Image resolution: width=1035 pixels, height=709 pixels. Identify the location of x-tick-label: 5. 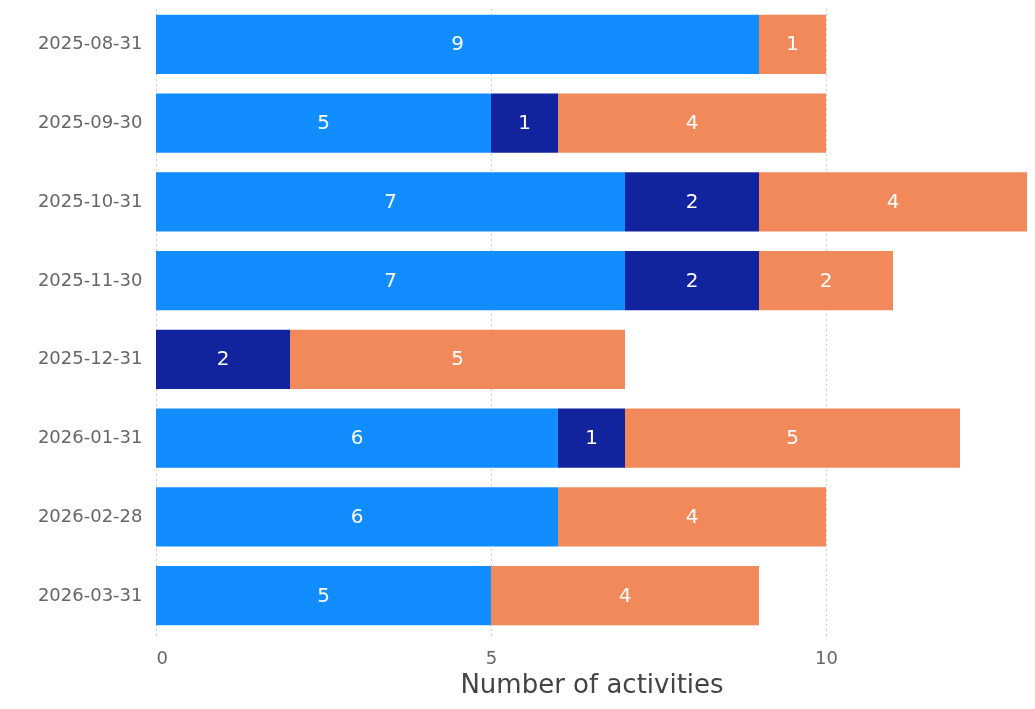
(491, 657).